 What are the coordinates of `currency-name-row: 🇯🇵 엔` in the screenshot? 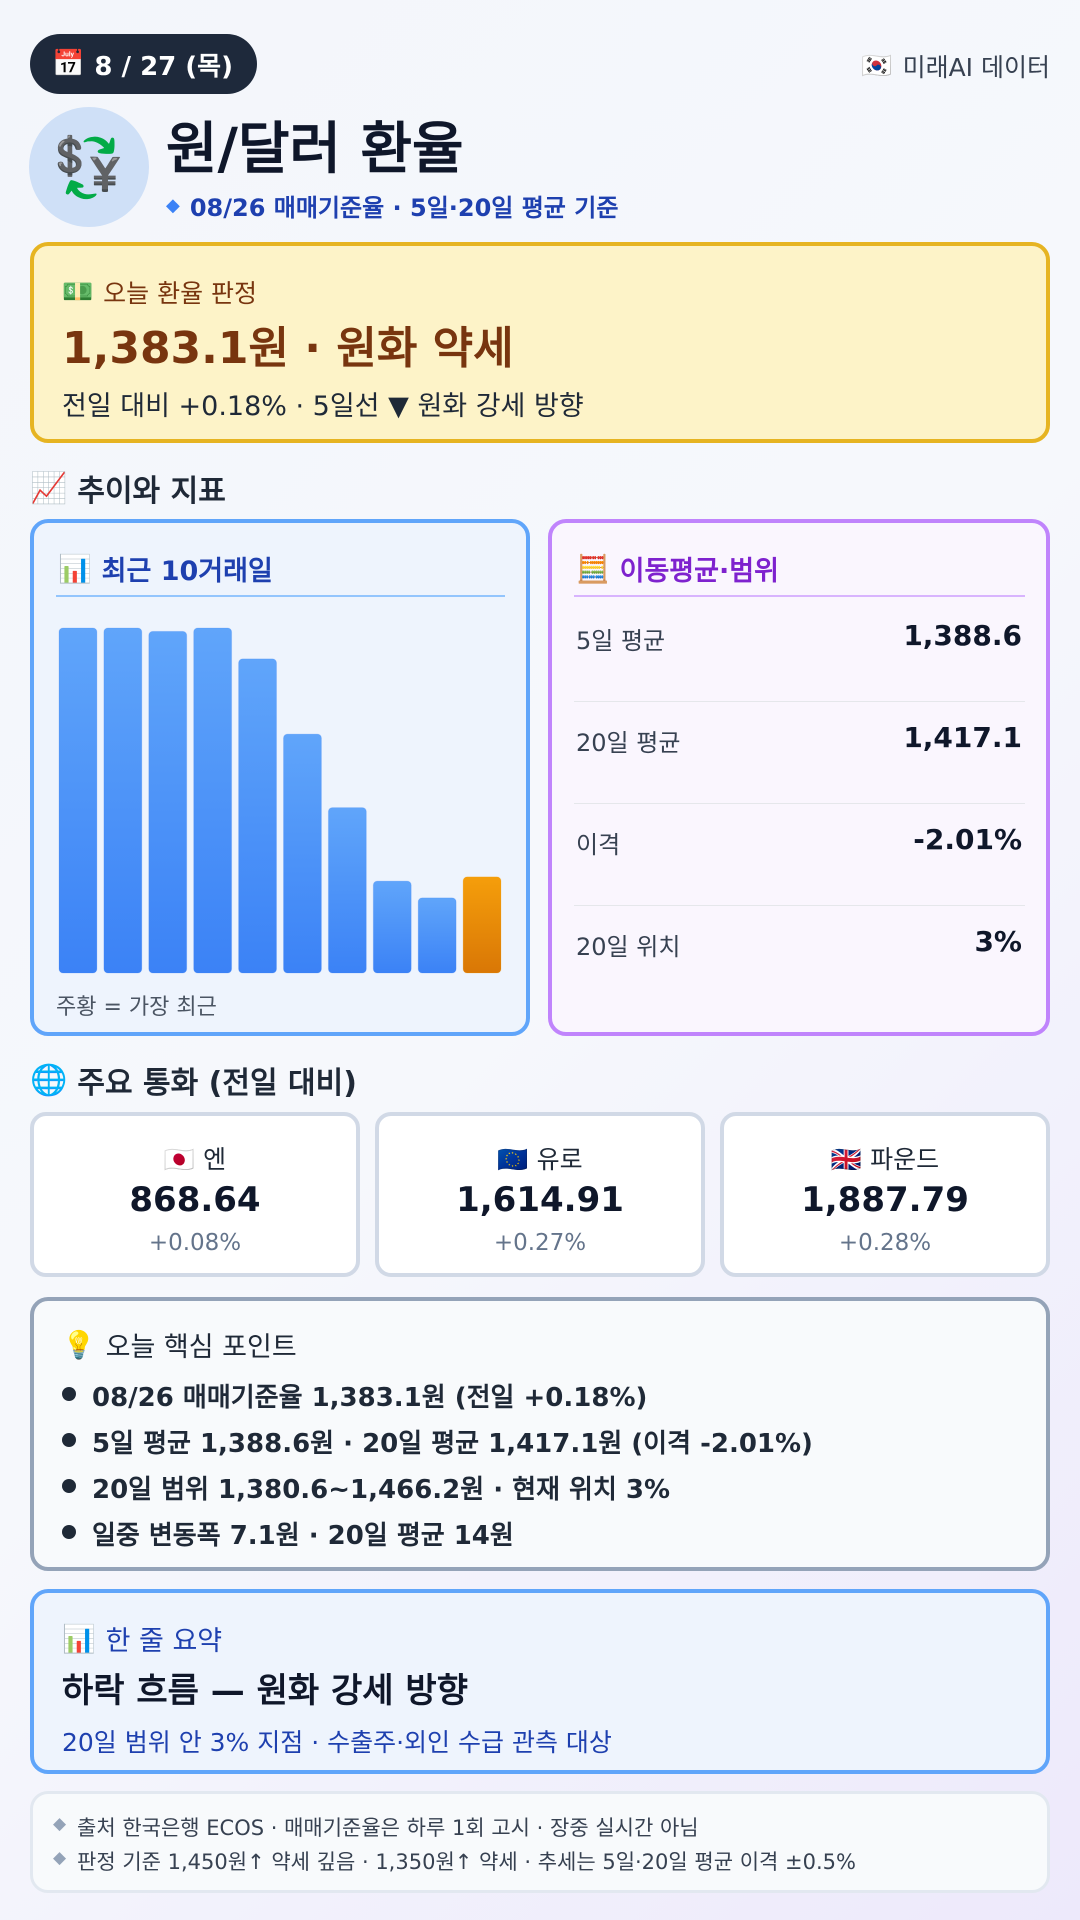 It's located at (195, 1158).